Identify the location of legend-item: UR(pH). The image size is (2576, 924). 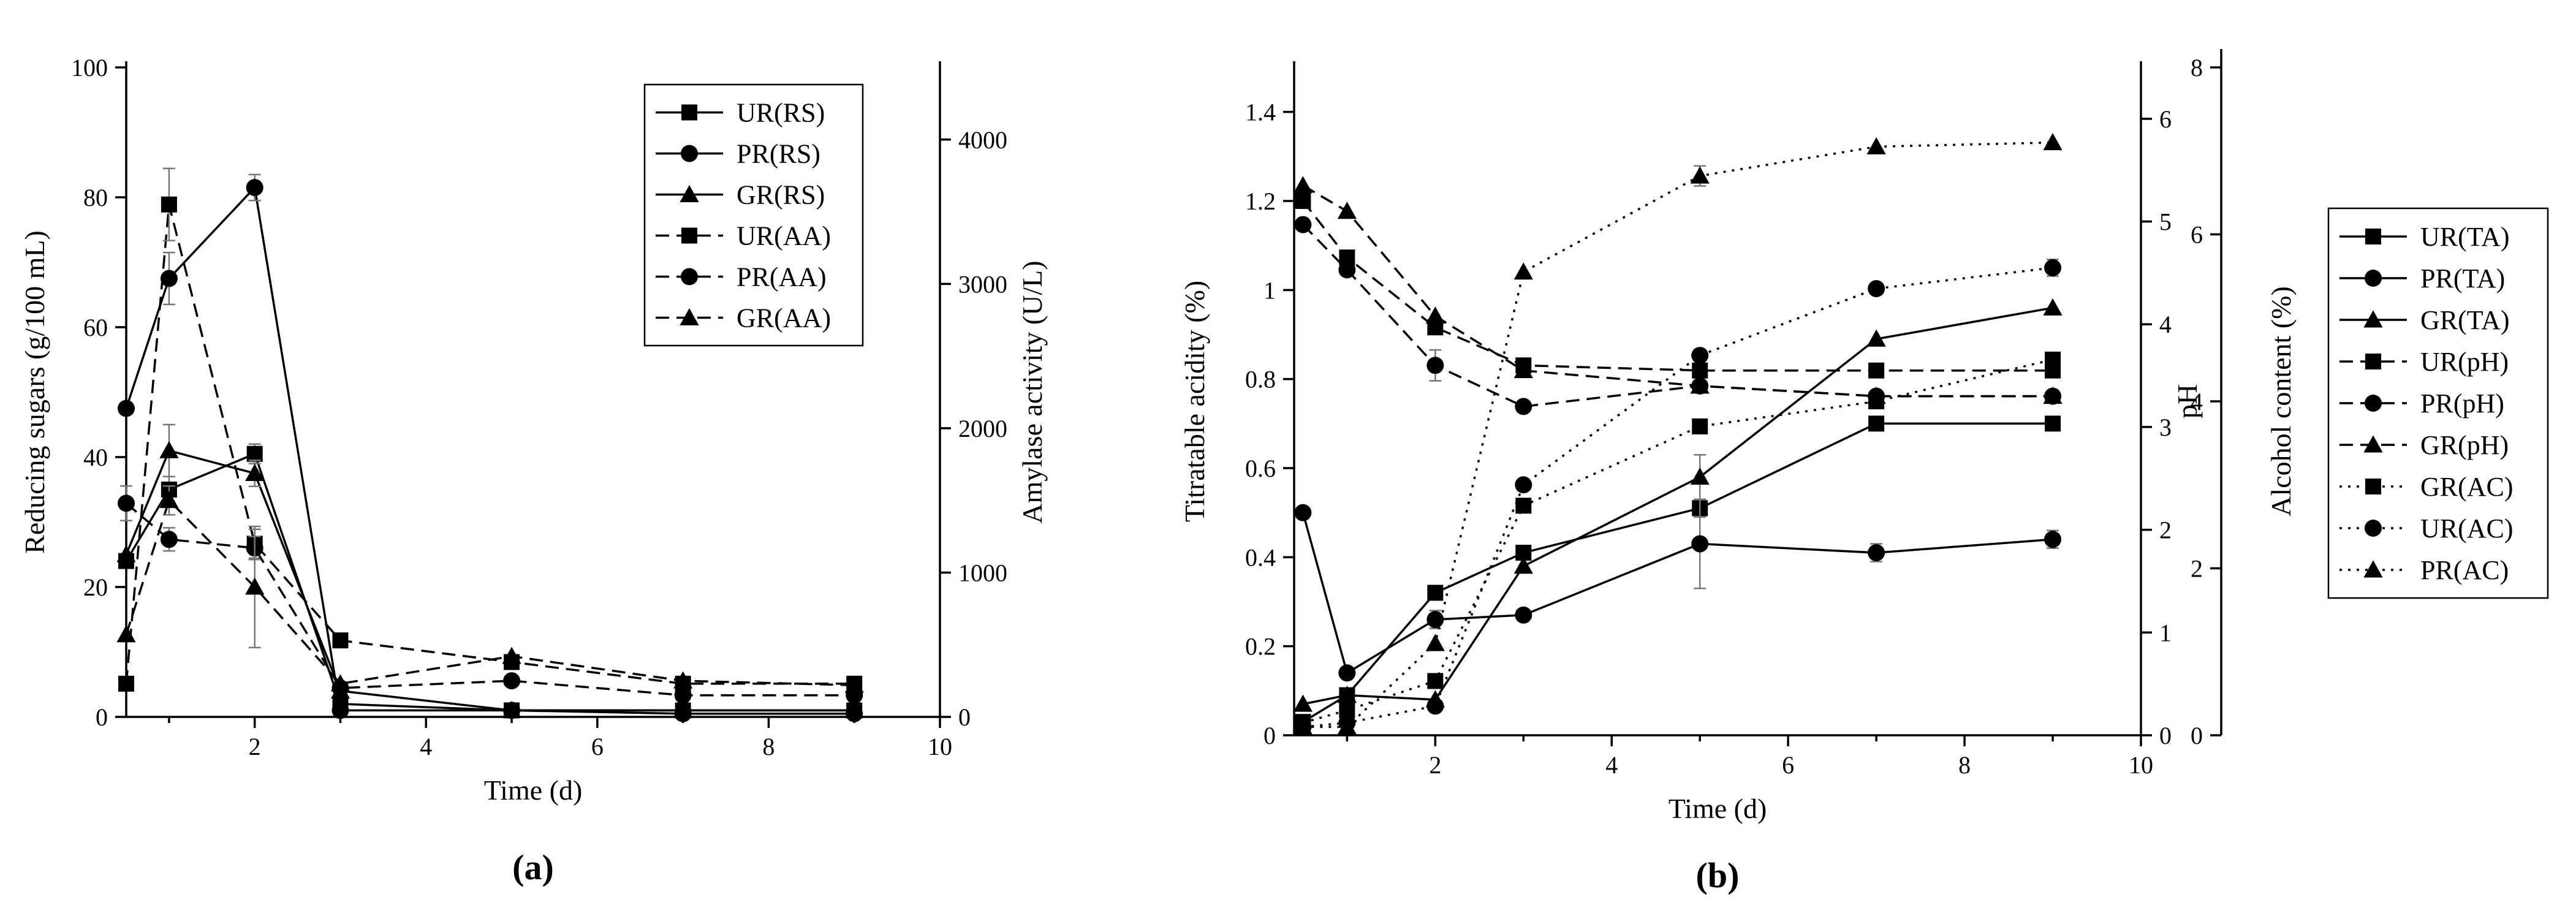
(2424, 362).